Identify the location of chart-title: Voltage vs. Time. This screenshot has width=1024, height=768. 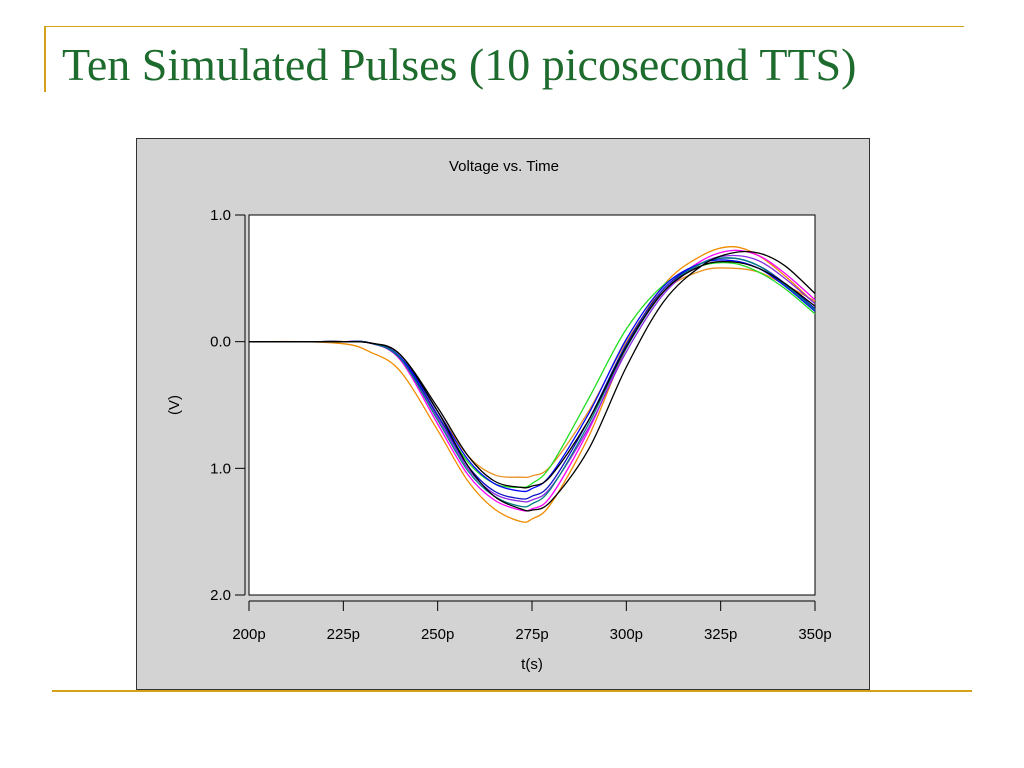
(504, 166).